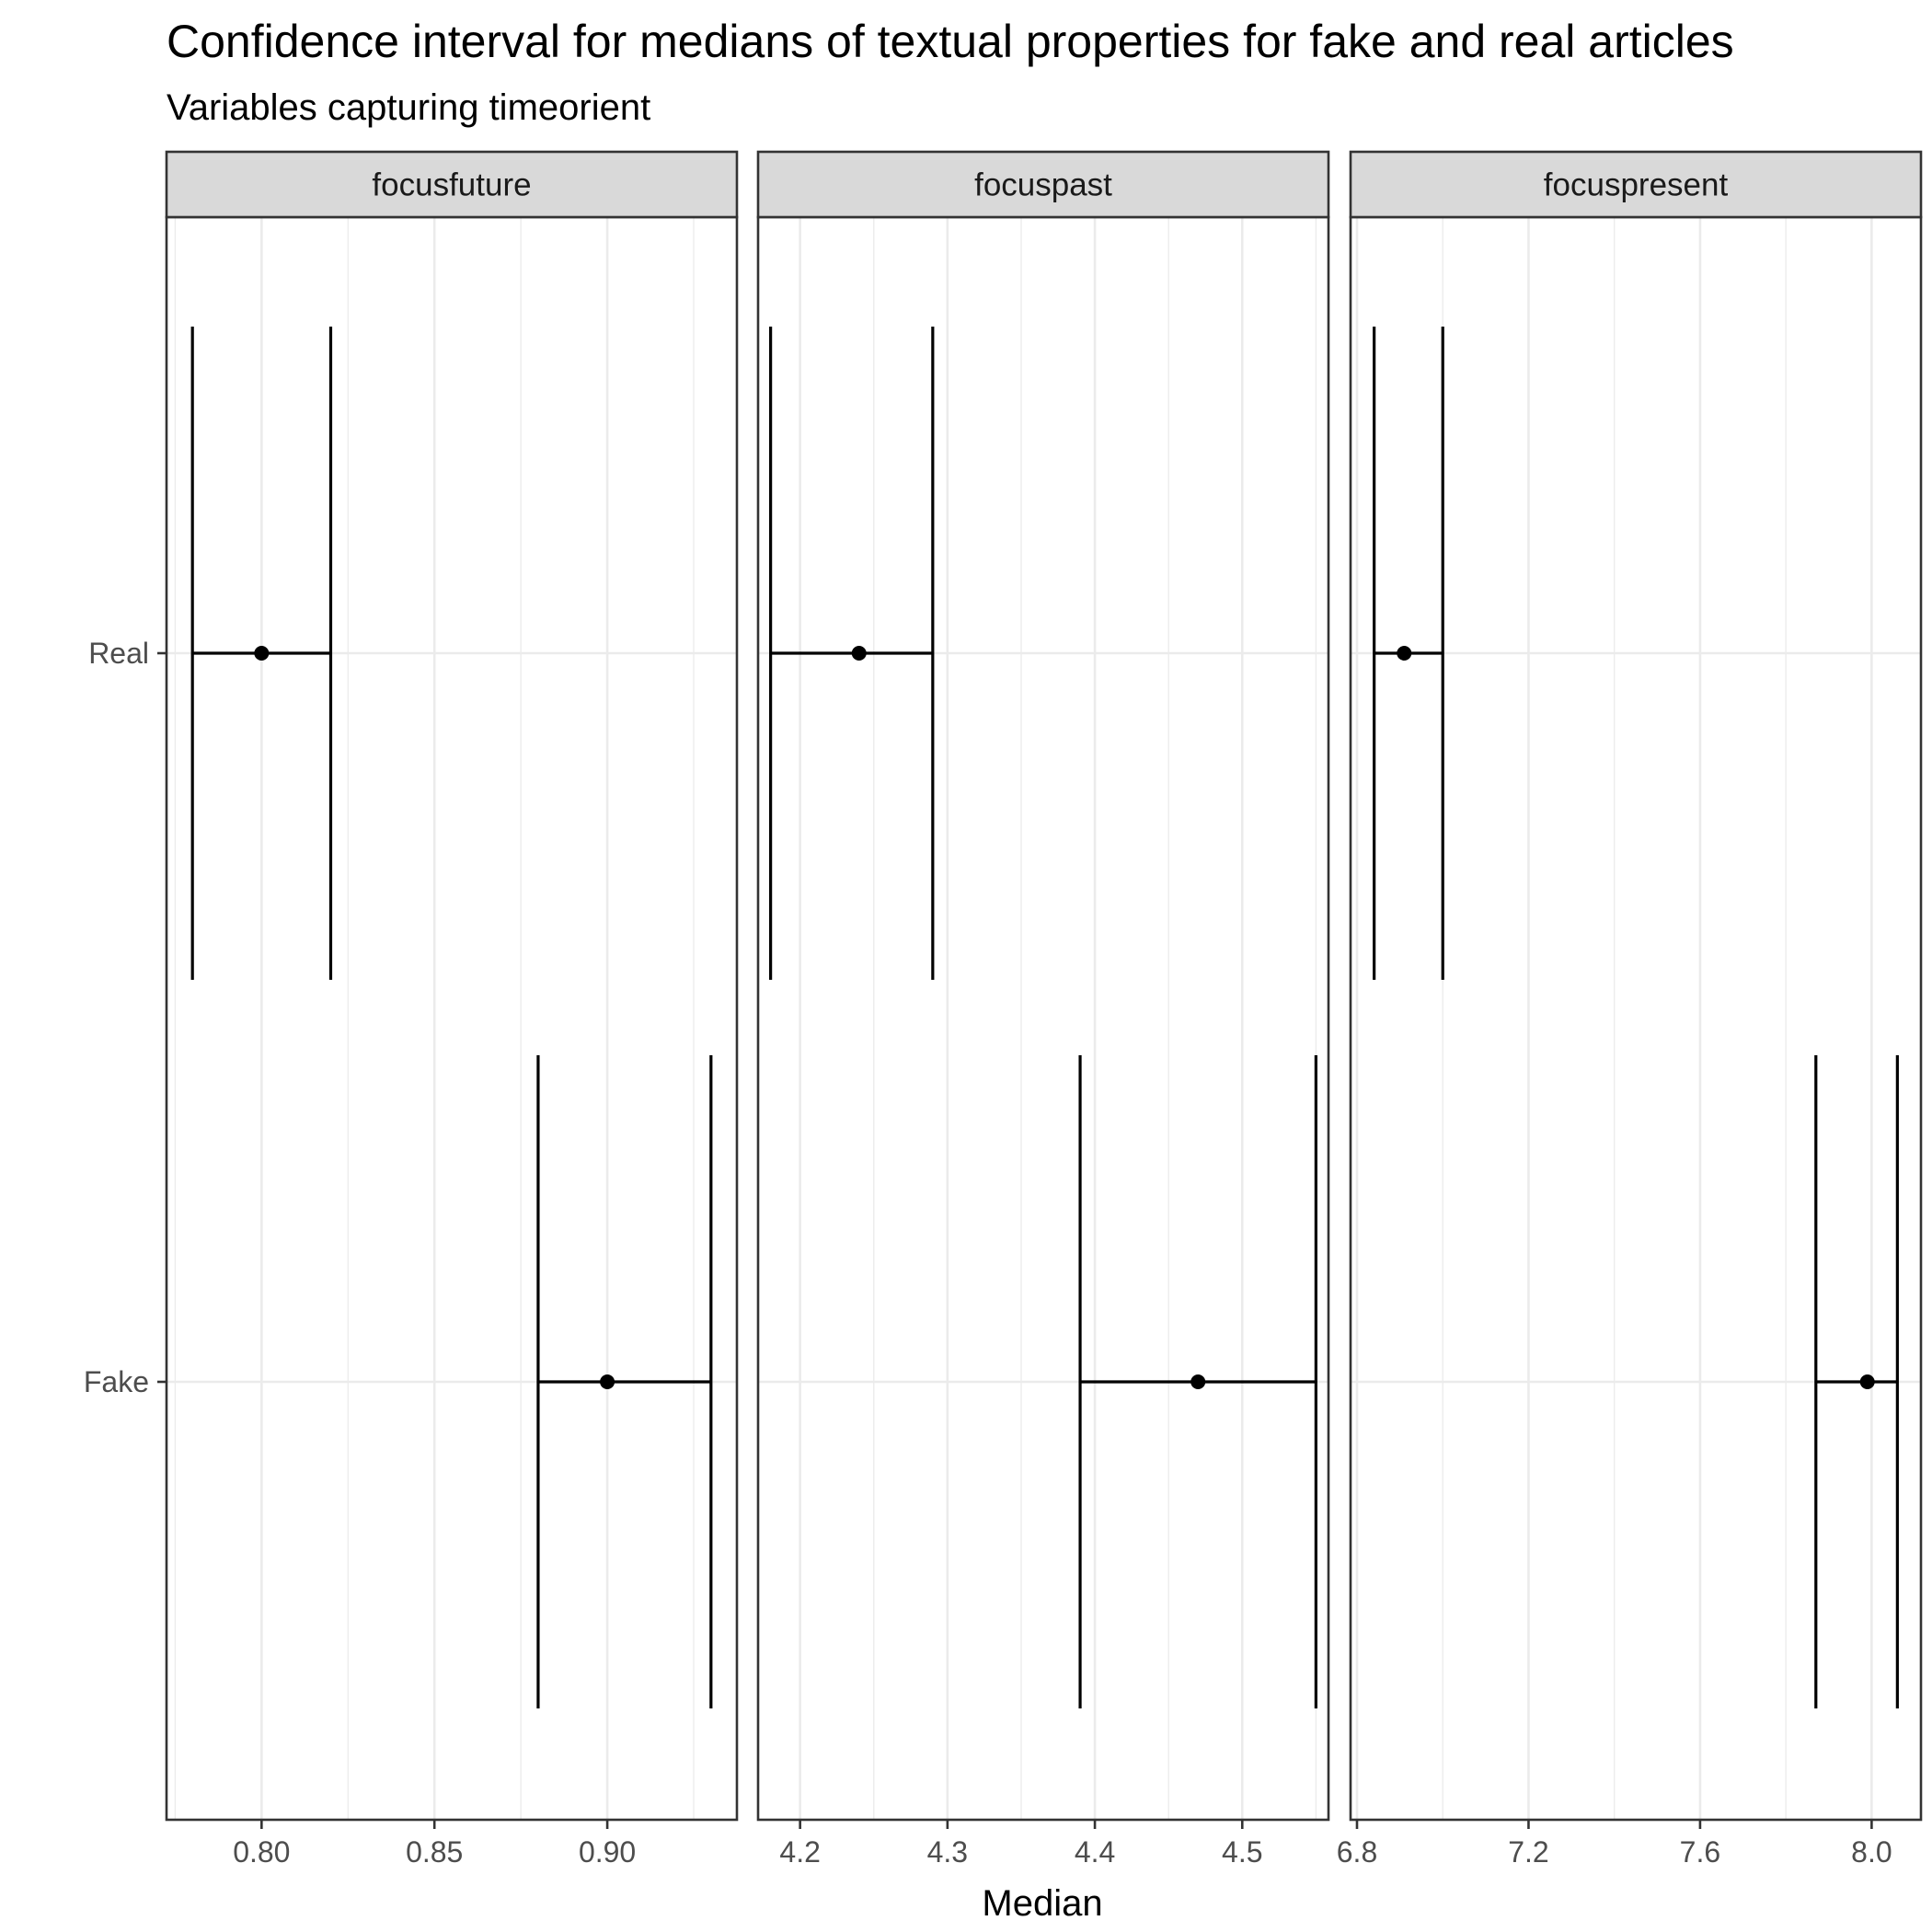 The image size is (1932, 1932). I want to click on x-tick-label: 6.8, so click(1357, 1852).